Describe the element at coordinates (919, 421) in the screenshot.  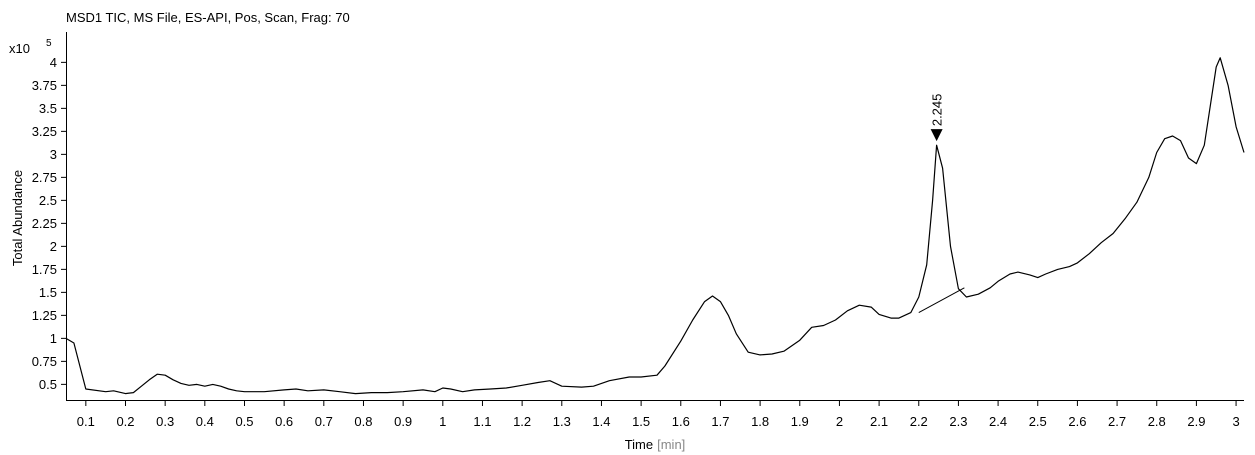
I see `x-tick-label: 2.2` at that location.